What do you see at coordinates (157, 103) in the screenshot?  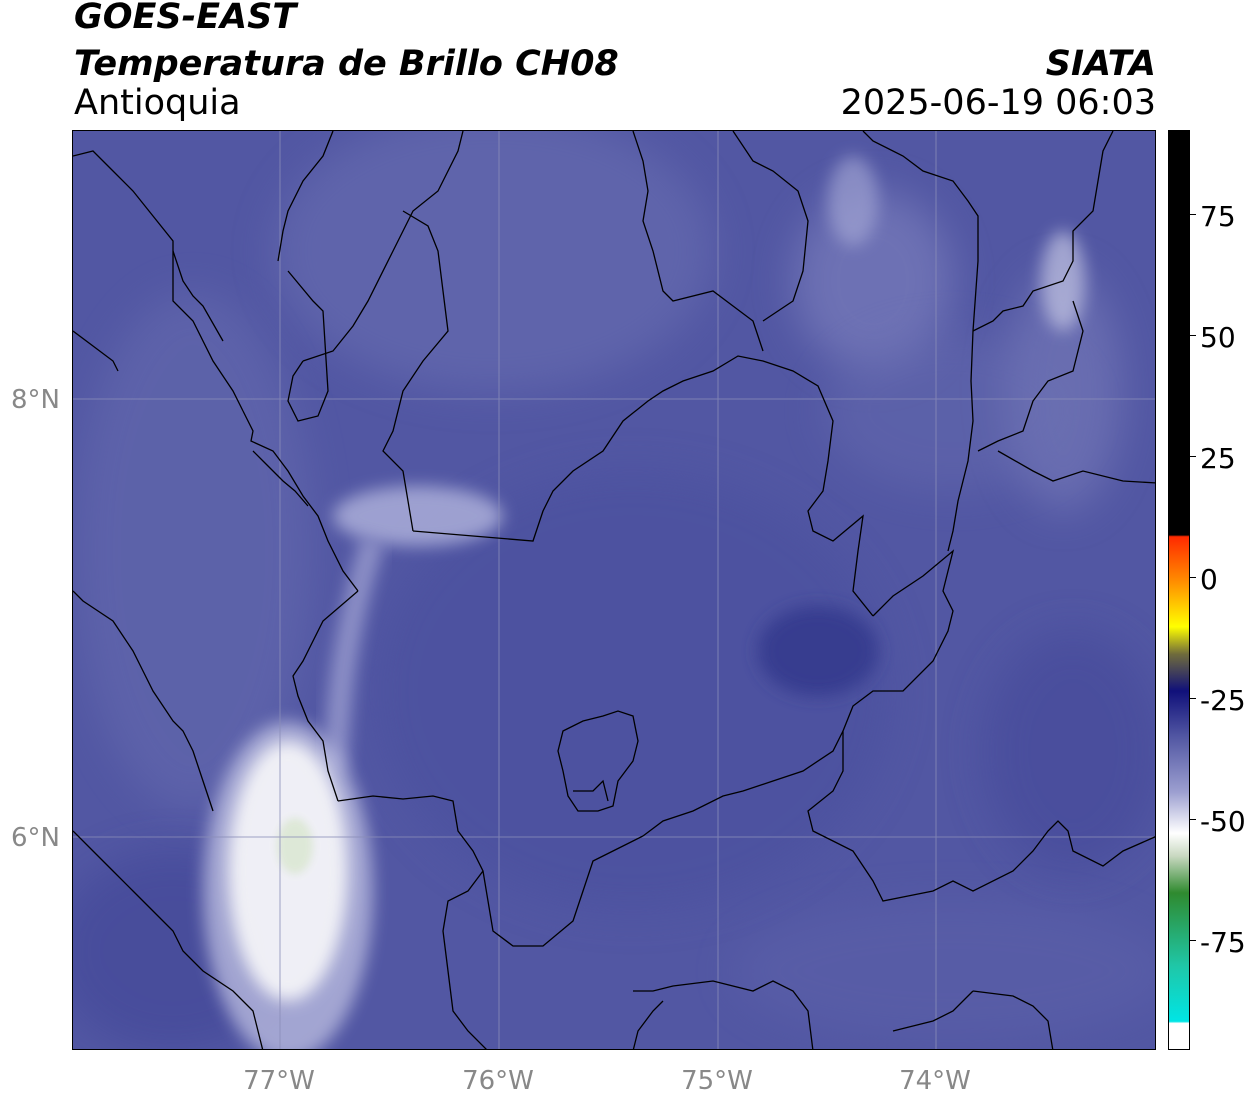 I see `region-subtitle: Antioquia` at bounding box center [157, 103].